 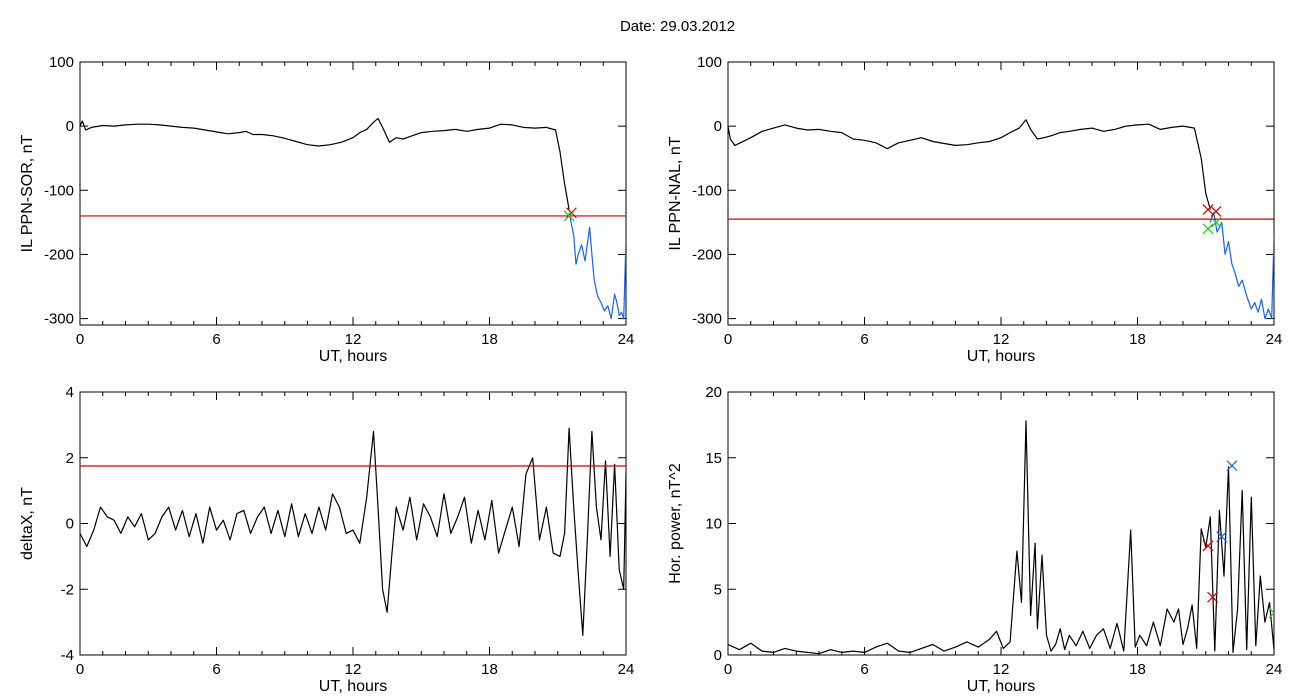 What do you see at coordinates (27, 193) in the screenshot?
I see `y-axis-label: IL PPN-SOR, nT` at bounding box center [27, 193].